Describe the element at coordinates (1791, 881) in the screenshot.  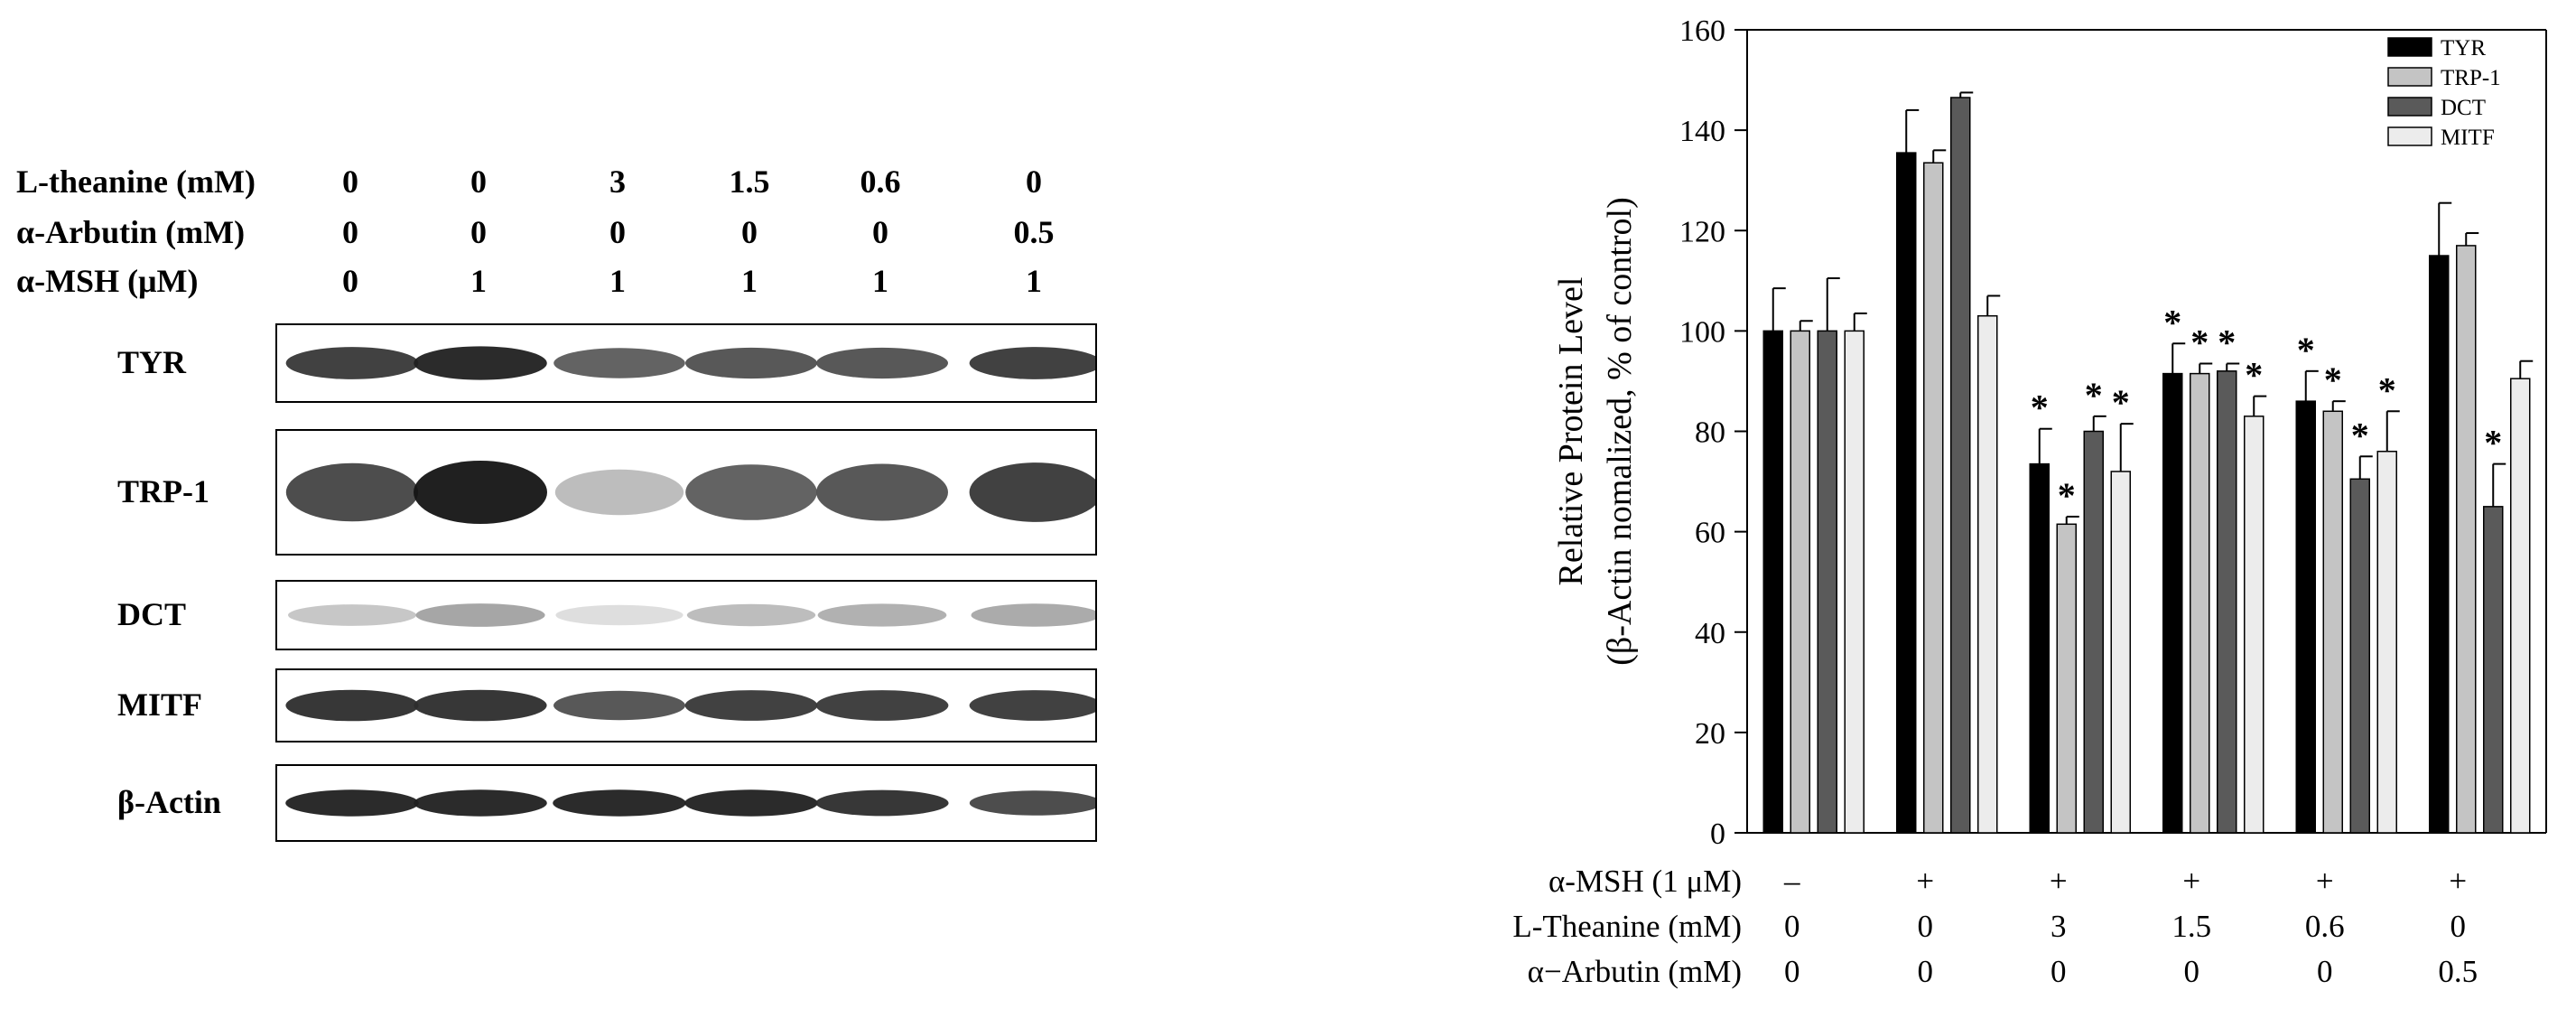
I see `condition-value: –` at that location.